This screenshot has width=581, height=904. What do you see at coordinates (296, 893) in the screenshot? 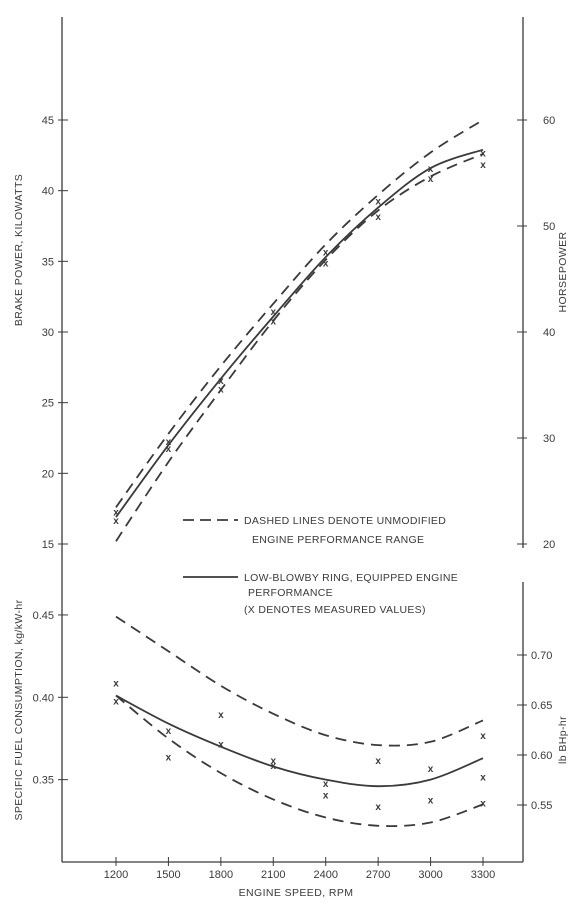
I see `x-axis-label: ENGINE SPEED, RPM` at bounding box center [296, 893].